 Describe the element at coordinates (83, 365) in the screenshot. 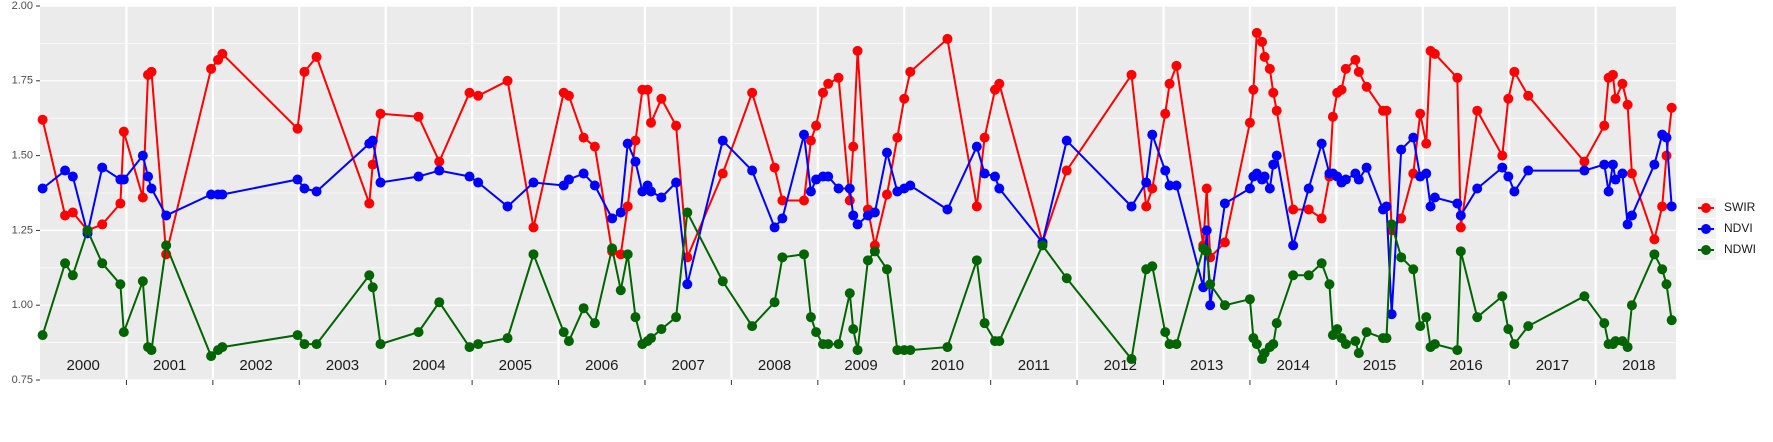

I see `year-label: 2000` at that location.